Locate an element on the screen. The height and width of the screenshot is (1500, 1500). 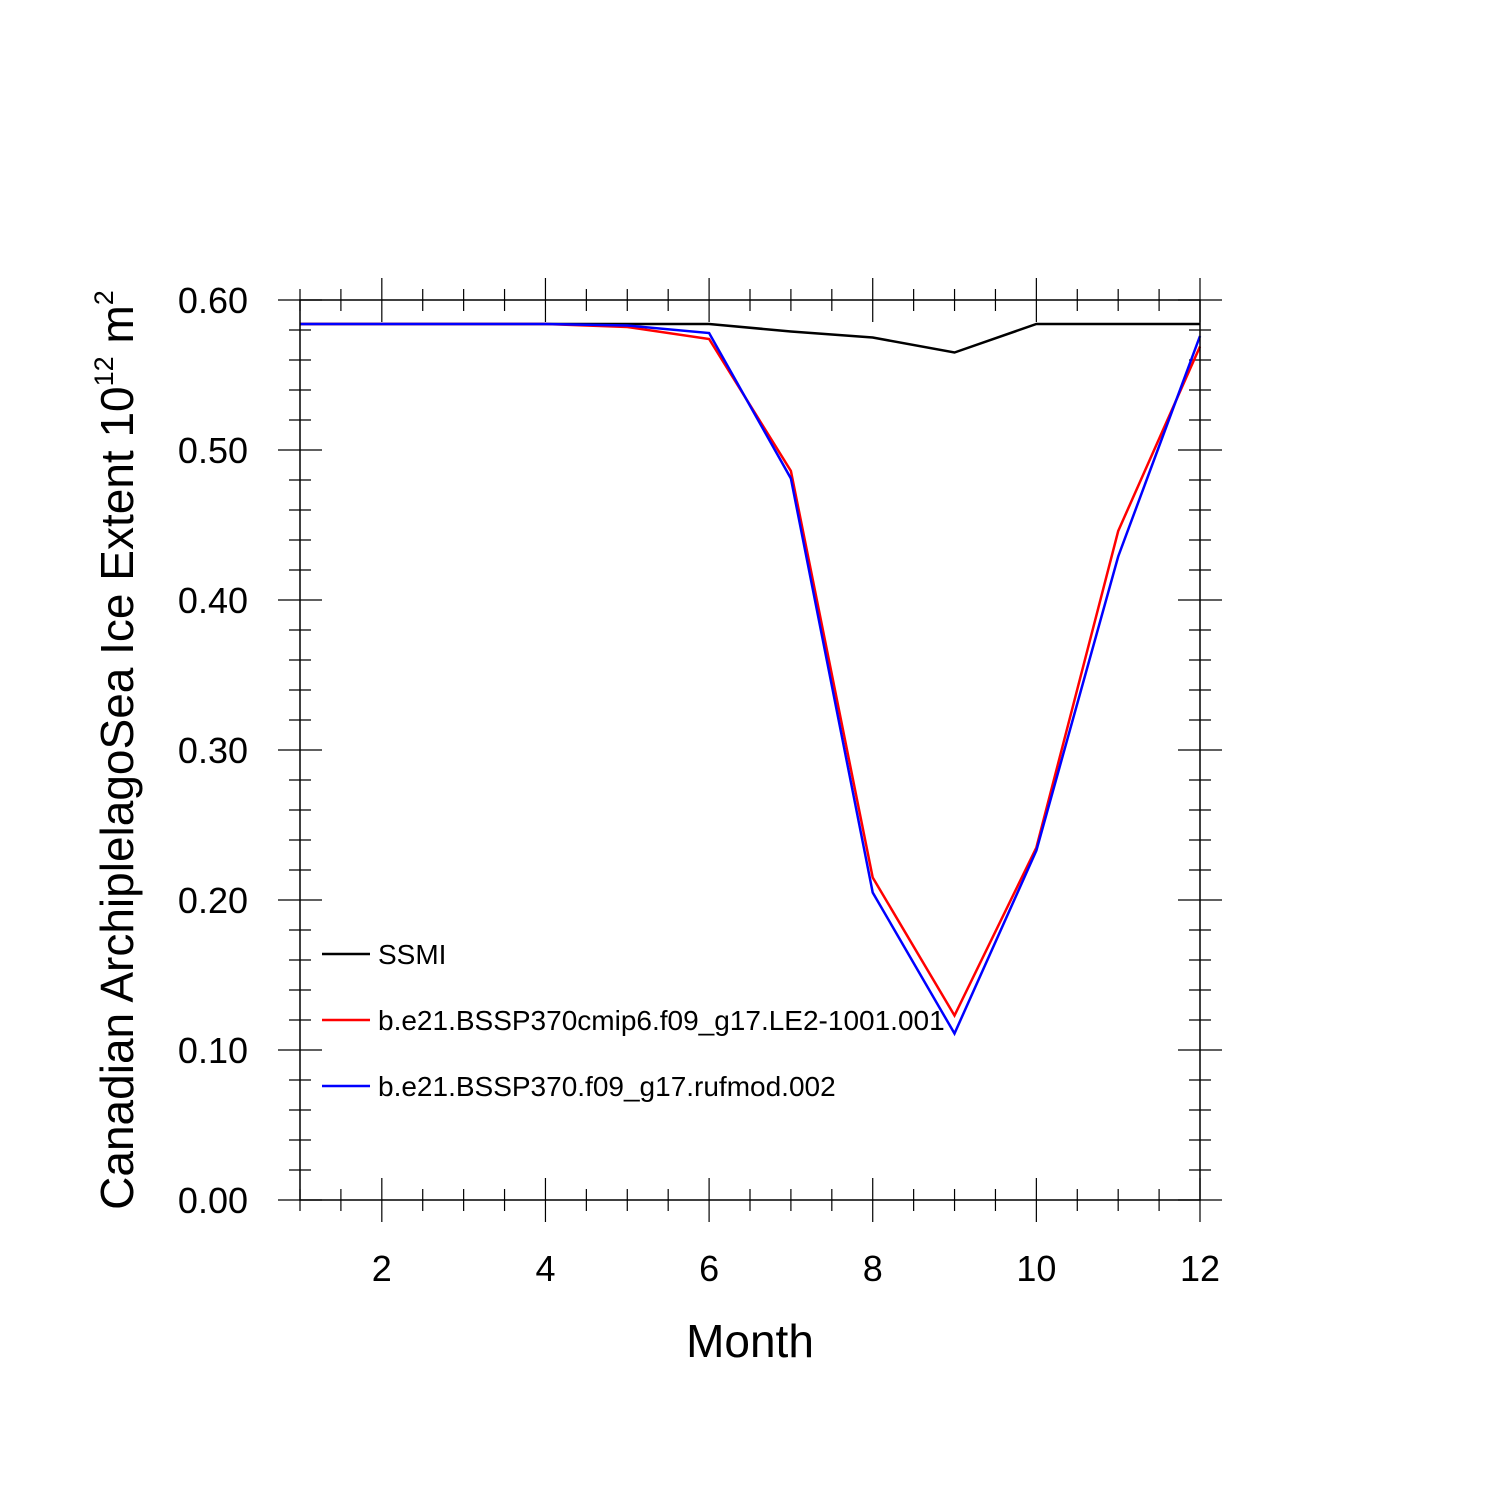
x-tick-label: 4 is located at coordinates (545, 1268).